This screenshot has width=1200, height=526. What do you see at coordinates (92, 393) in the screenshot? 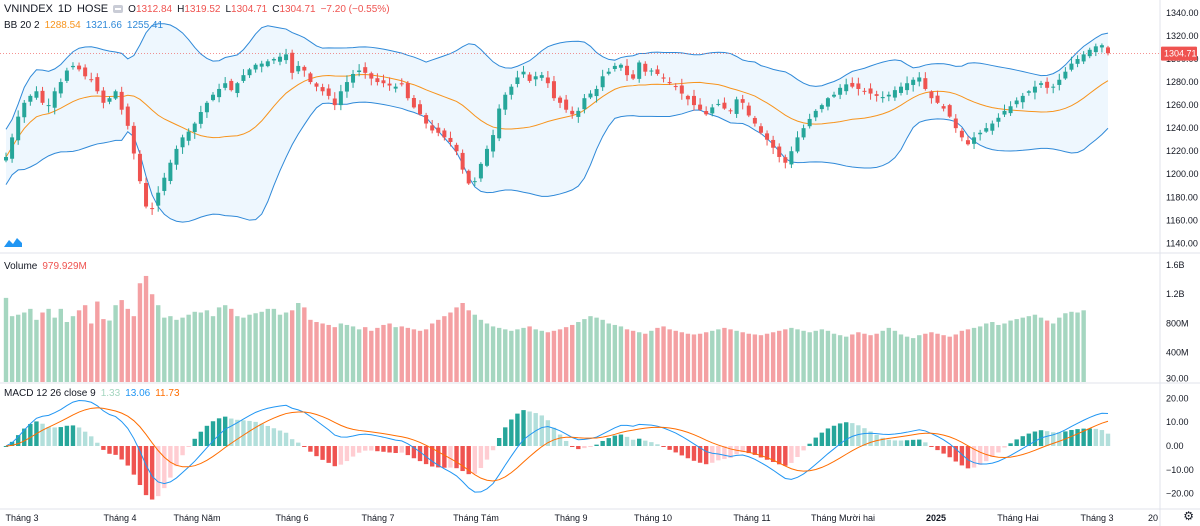
I see `macd-legend: MACD 12 26 close 9 1.33 13.06 11.73` at bounding box center [92, 393].